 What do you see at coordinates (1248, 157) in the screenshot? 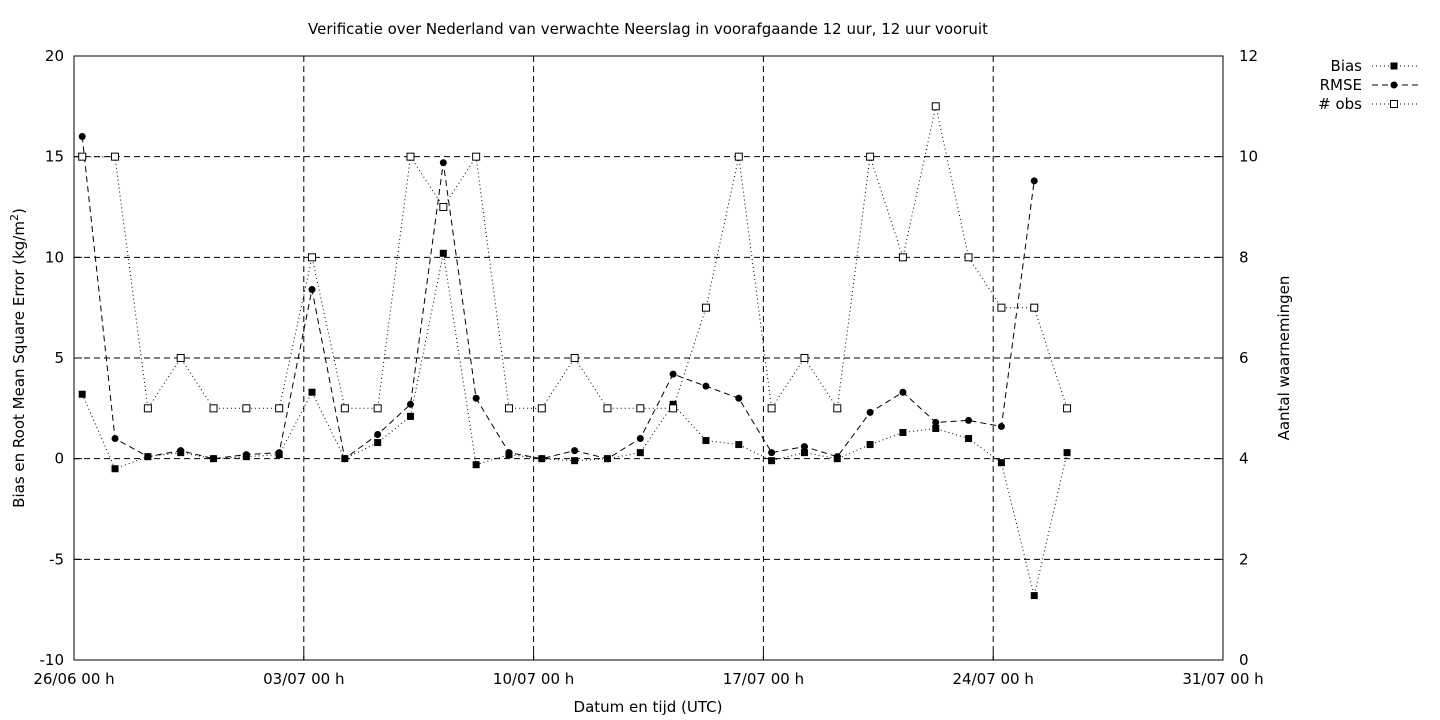
I see `y2-tick-label: 10` at bounding box center [1248, 157].